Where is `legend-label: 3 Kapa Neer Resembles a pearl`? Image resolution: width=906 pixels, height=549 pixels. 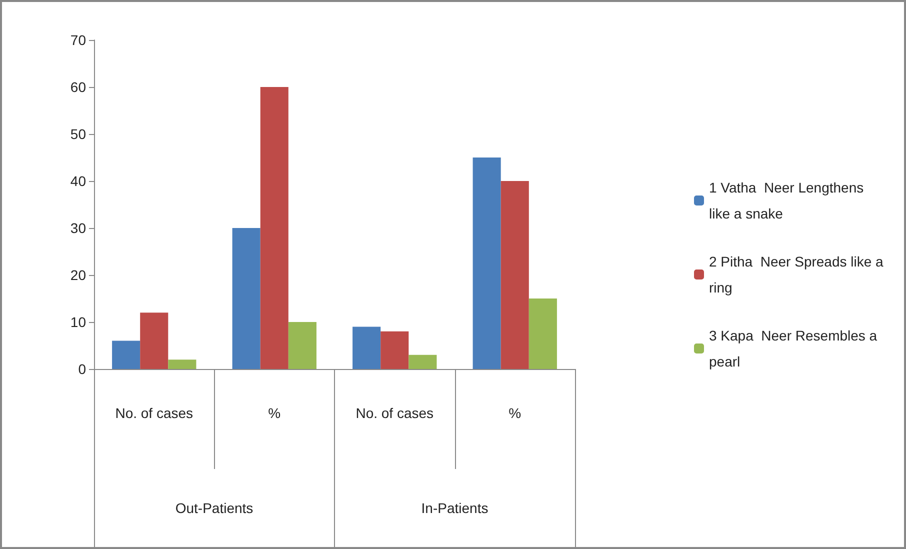
legend-label: 3 Kapa Neer Resembles a pearl is located at coordinates (795, 349).